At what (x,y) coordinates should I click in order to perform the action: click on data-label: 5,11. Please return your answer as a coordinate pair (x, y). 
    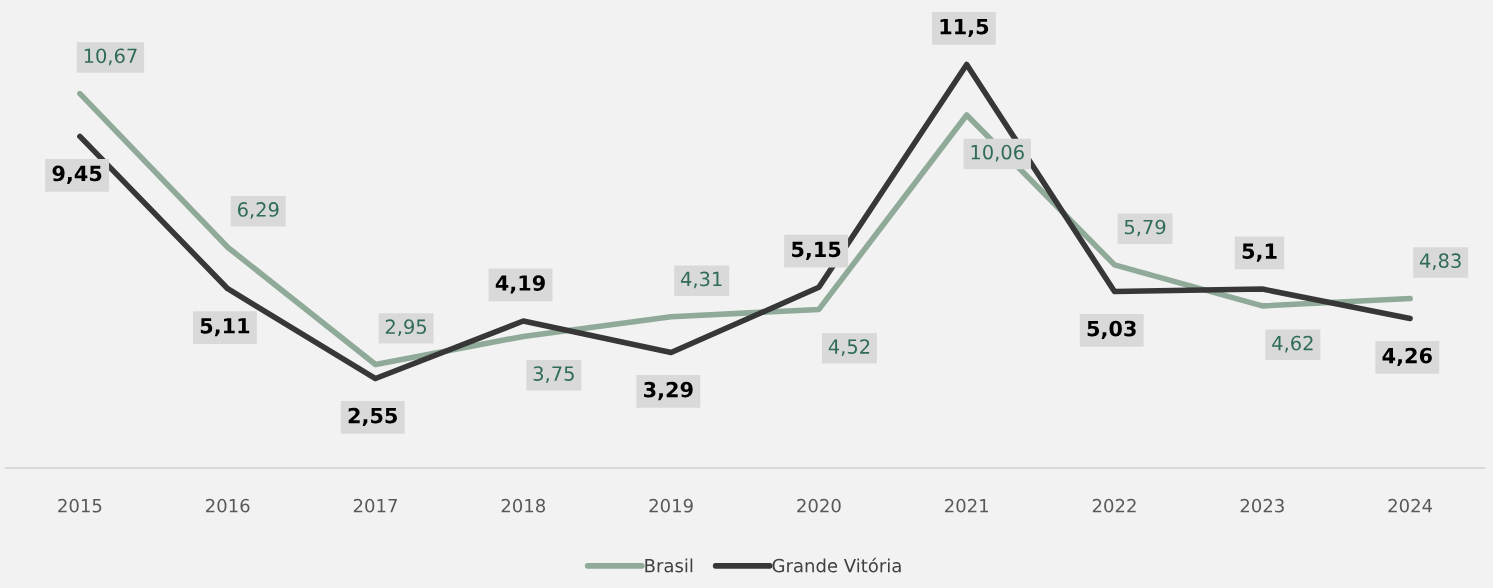
    Looking at the image, I should click on (225, 327).